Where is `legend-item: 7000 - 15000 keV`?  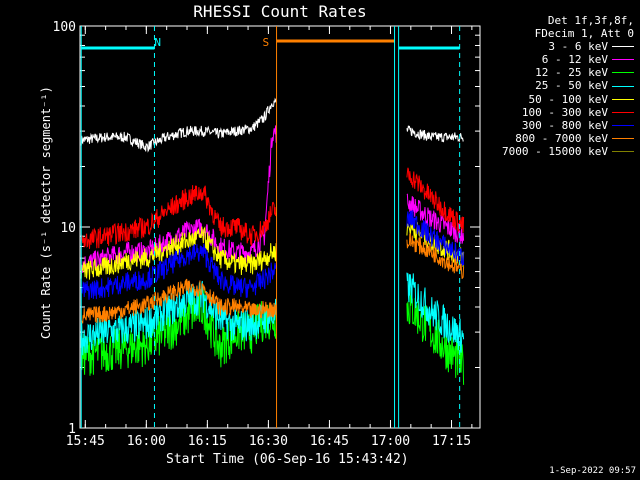 legend-item: 7000 - 15000 keV is located at coordinates (556, 151).